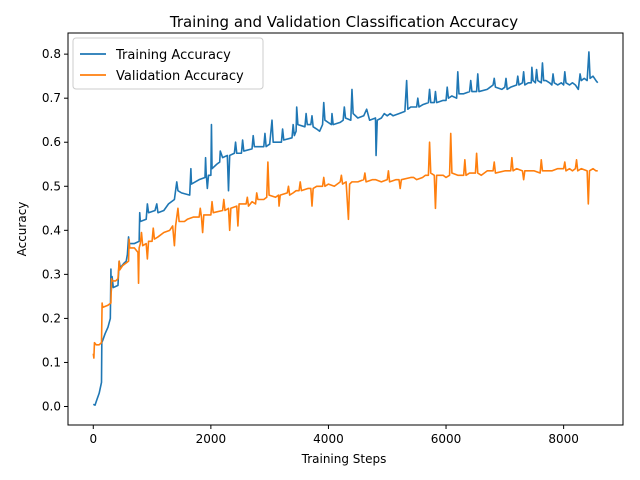 Image resolution: width=640 pixels, height=480 pixels. Describe the element at coordinates (51, 142) in the screenshot. I see `y-tick-label: 0.6` at that location.